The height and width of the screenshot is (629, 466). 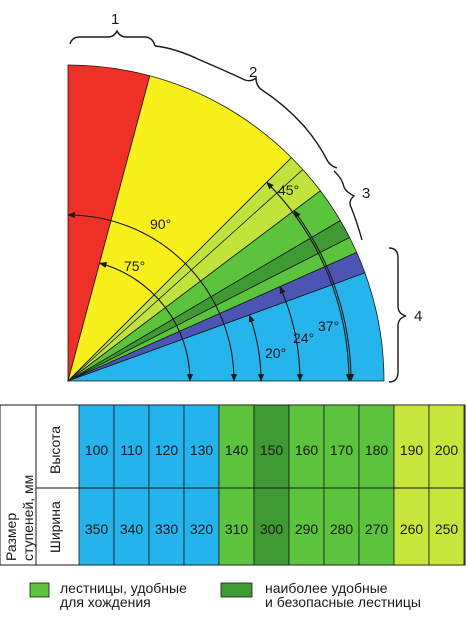 I want to click on label-75: 75°, so click(x=134, y=266).